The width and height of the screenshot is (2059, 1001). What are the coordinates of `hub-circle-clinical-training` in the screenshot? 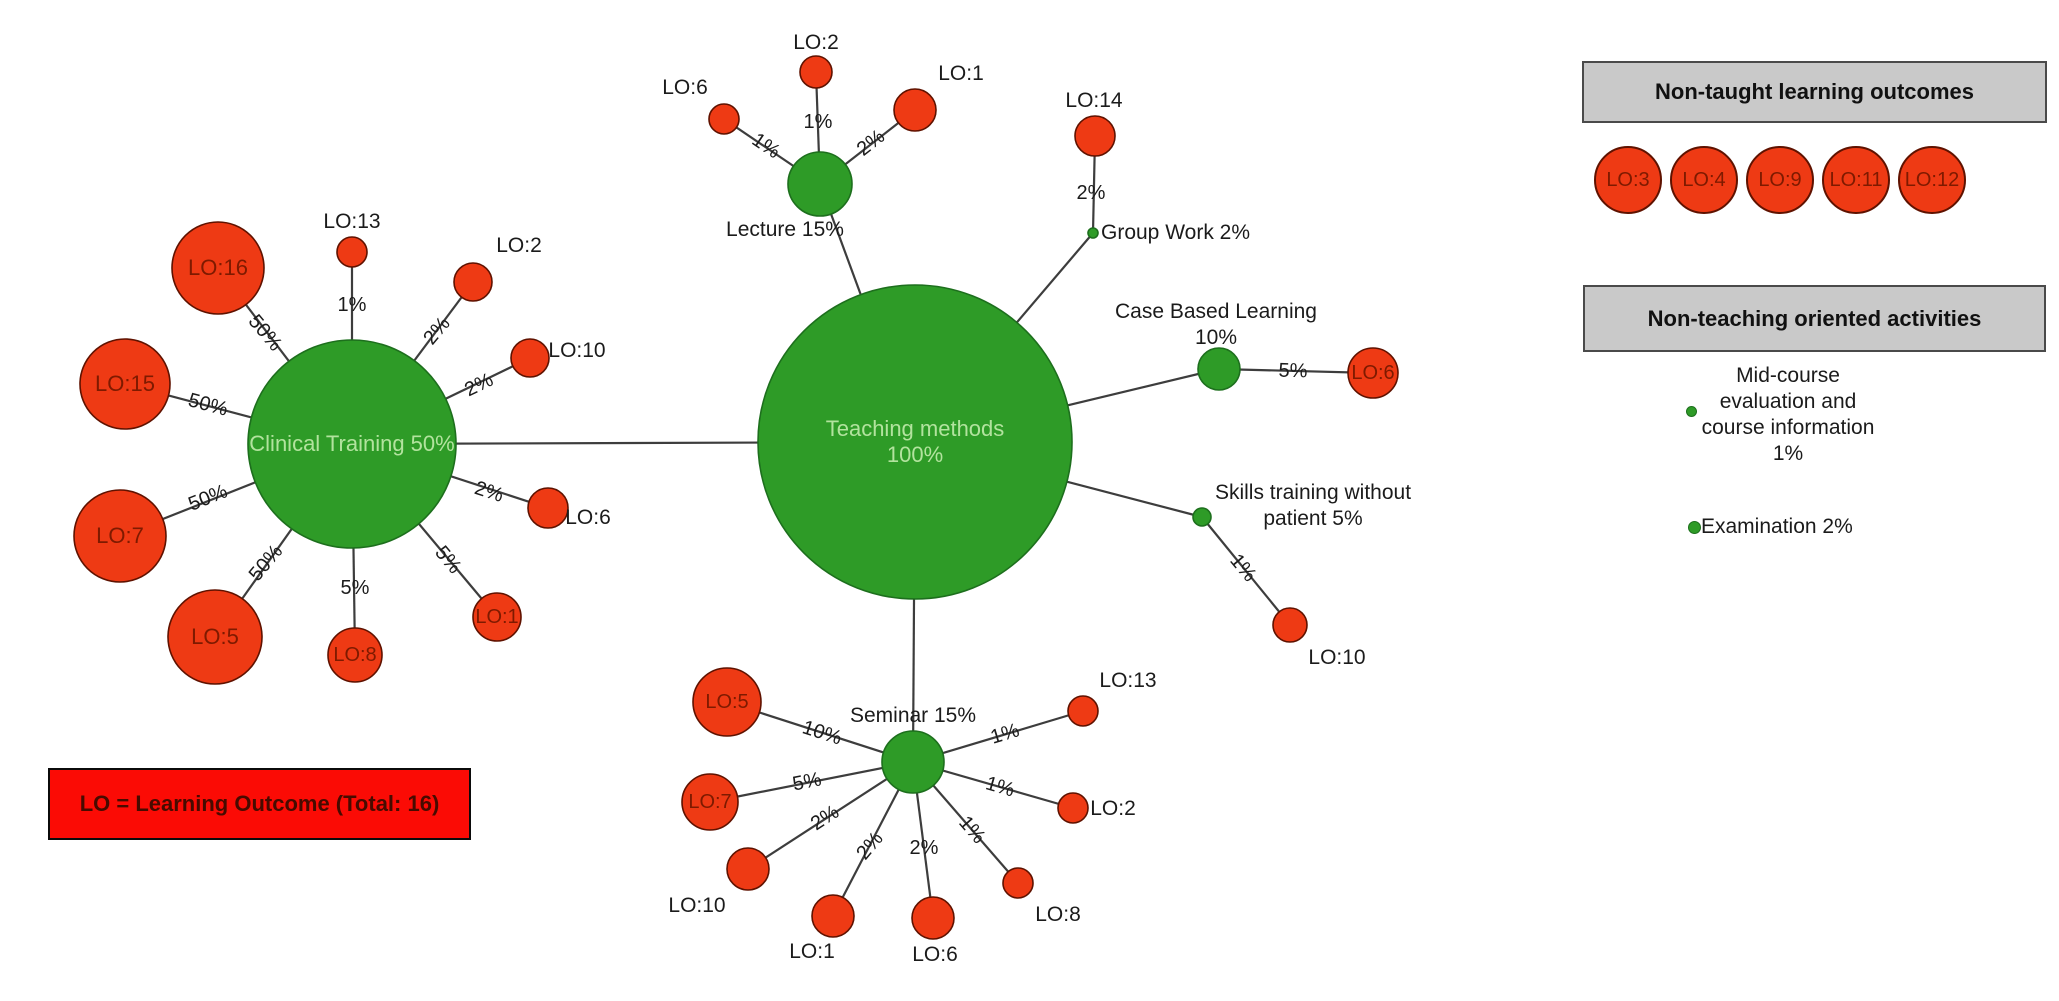 It's located at (352, 444).